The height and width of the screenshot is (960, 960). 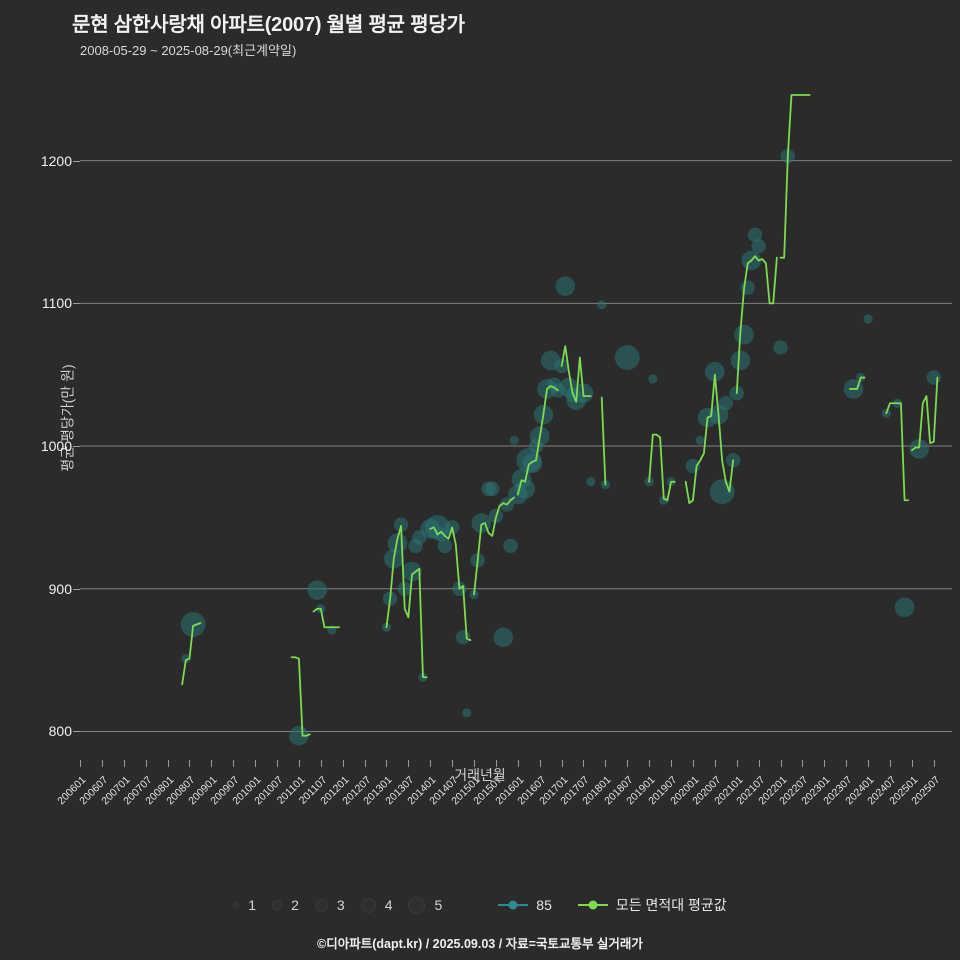 What do you see at coordinates (525, 905) in the screenshot?
I see `legend-series-item: 85` at bounding box center [525, 905].